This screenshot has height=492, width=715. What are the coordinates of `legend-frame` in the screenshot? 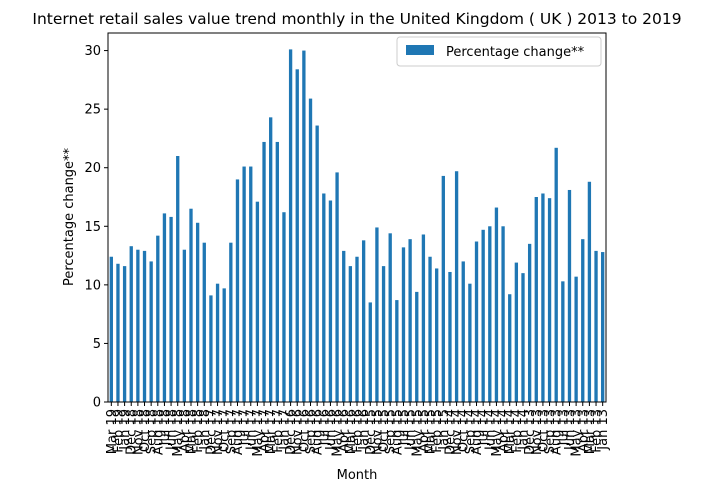 It's located at (499, 51).